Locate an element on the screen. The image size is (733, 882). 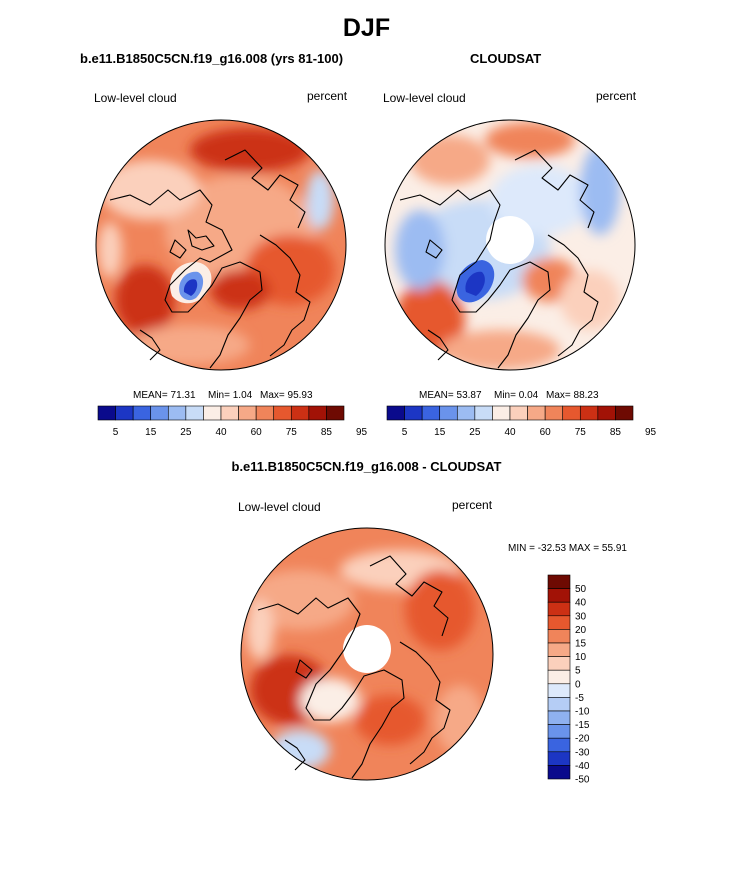
model-colorbar-tick: 5 is located at coordinates (116, 432).